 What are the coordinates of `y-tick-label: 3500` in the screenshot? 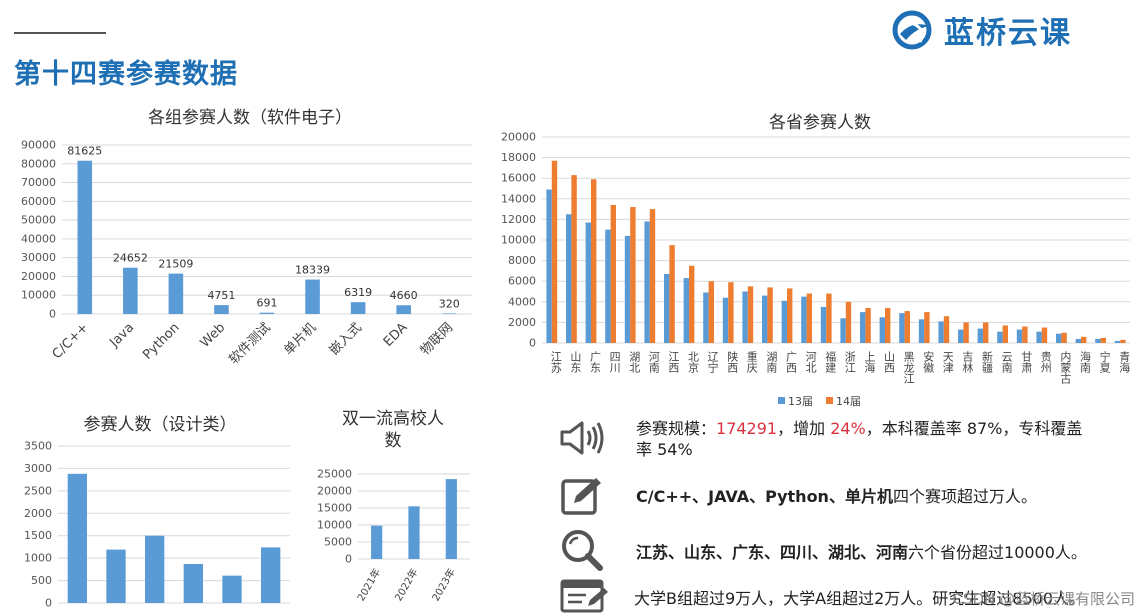 It's located at (38, 446).